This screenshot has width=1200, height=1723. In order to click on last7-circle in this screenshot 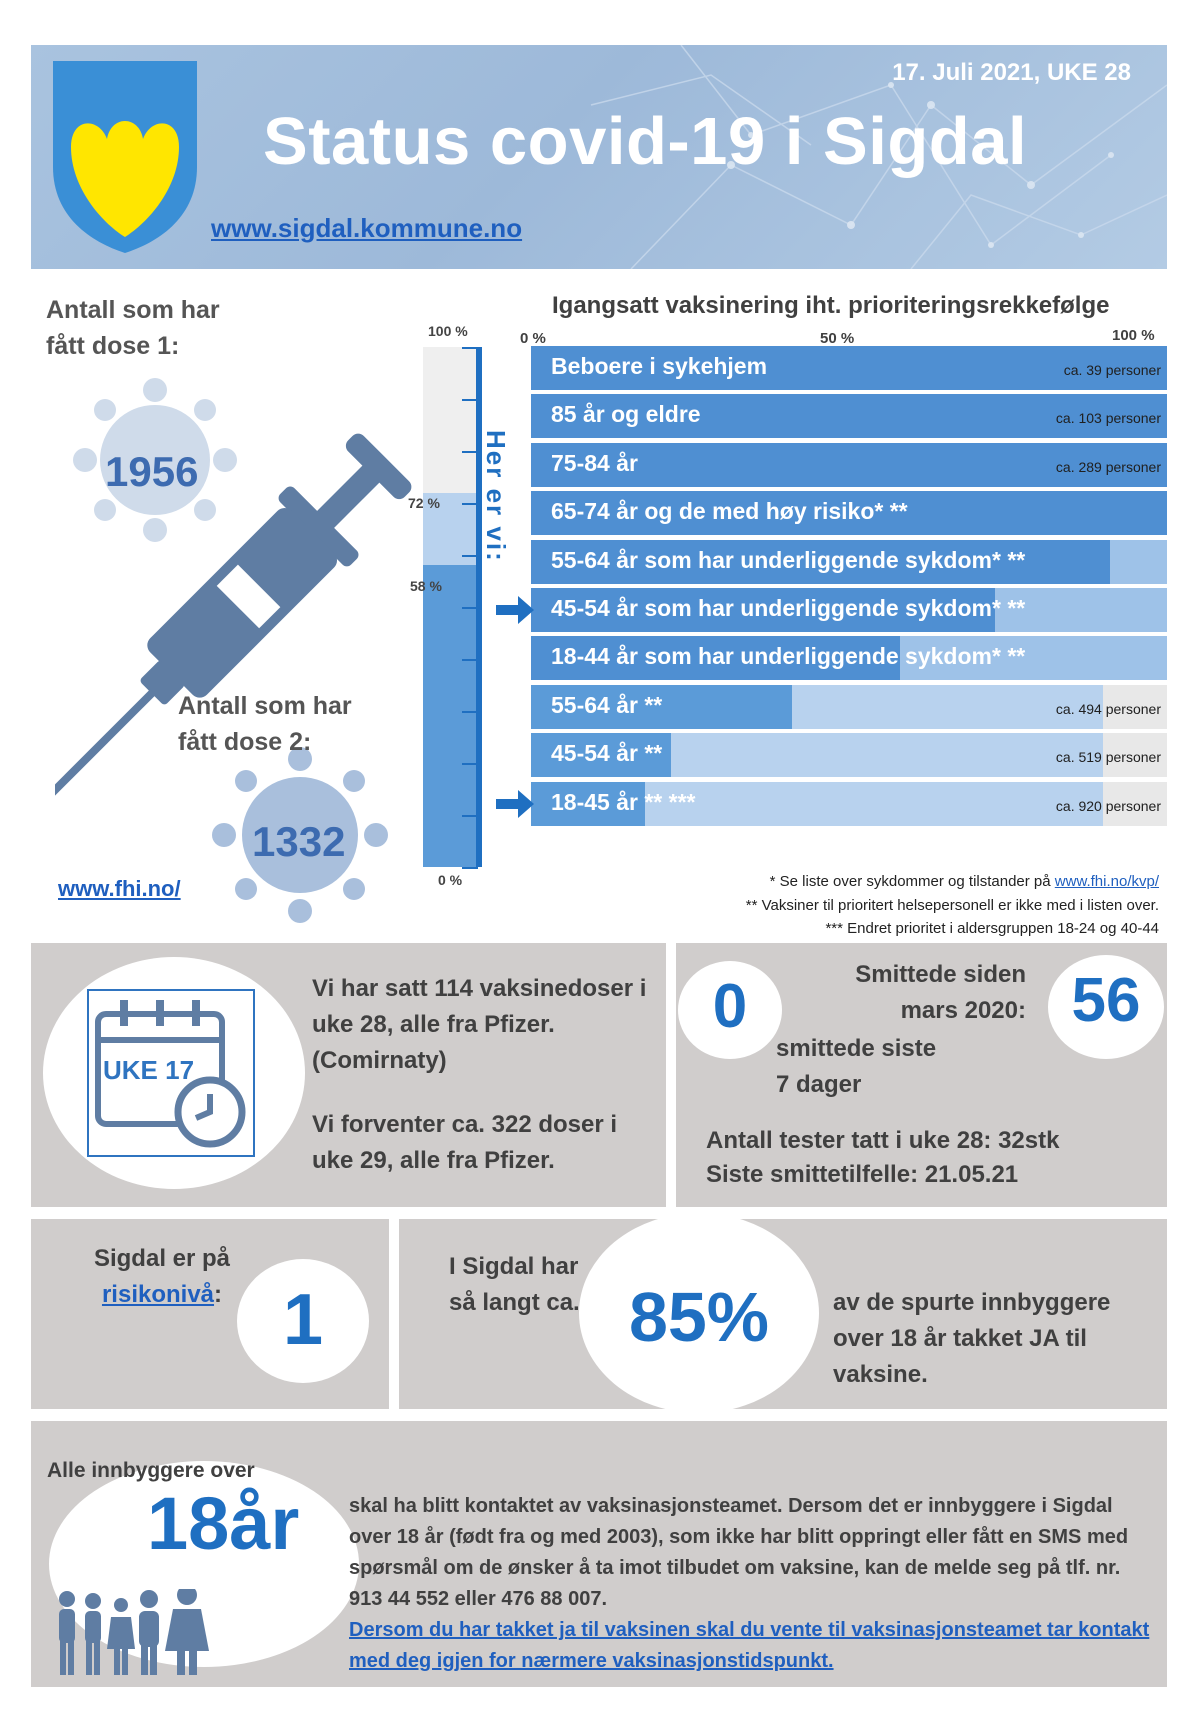, I will do `click(730, 1010)`.